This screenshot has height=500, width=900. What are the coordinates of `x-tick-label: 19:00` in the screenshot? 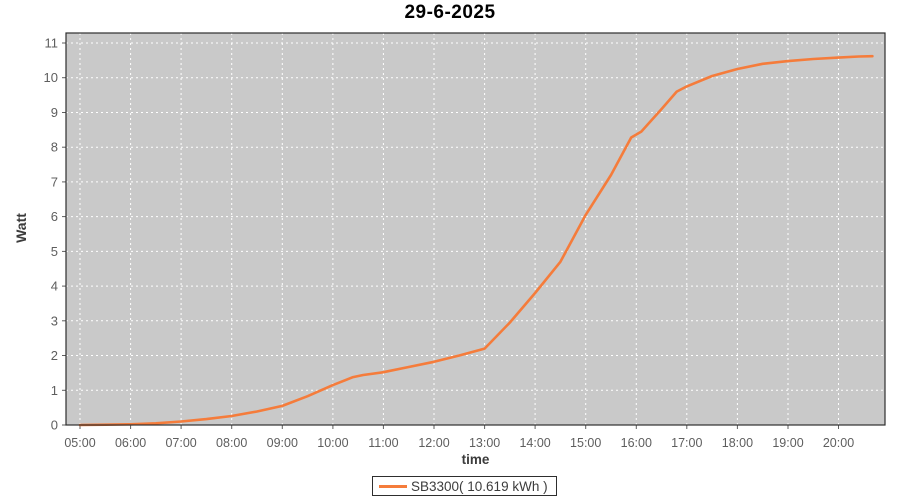 It's located at (787, 443).